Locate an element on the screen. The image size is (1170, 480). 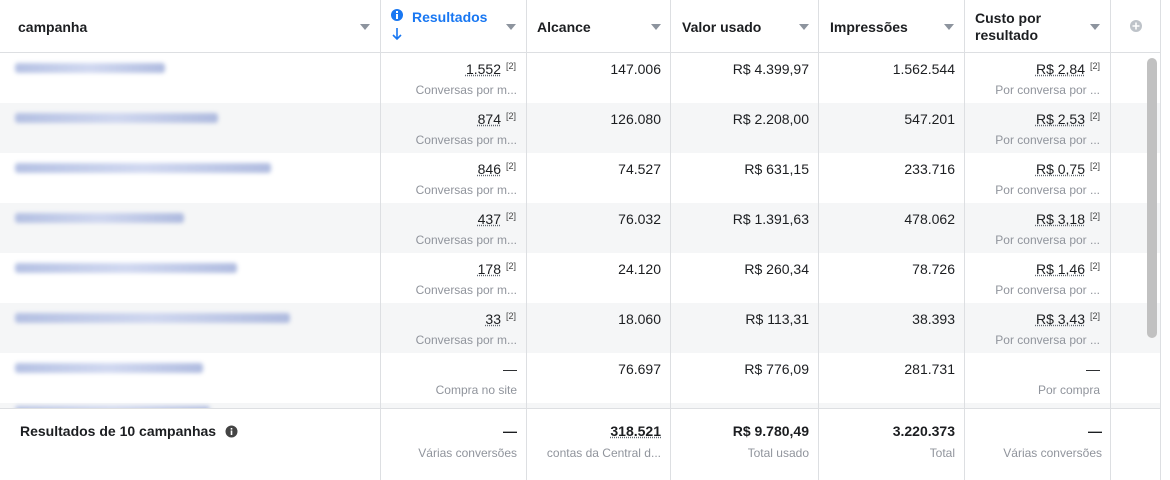
add-column is located at coordinates (1136, 26).